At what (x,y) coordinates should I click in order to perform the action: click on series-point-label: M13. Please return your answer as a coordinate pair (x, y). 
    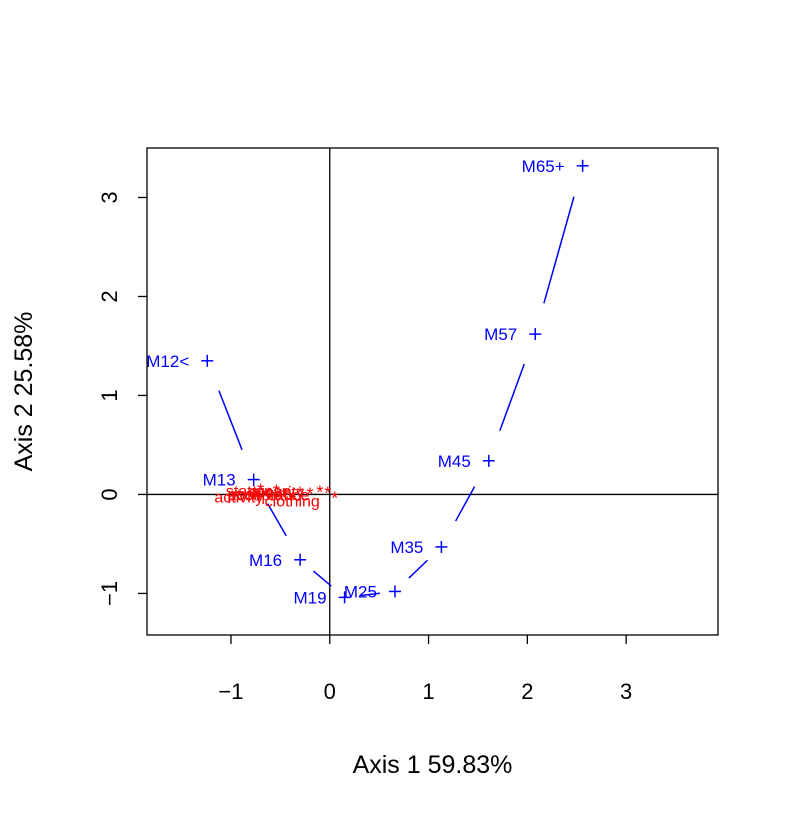
    Looking at the image, I should click on (219, 480).